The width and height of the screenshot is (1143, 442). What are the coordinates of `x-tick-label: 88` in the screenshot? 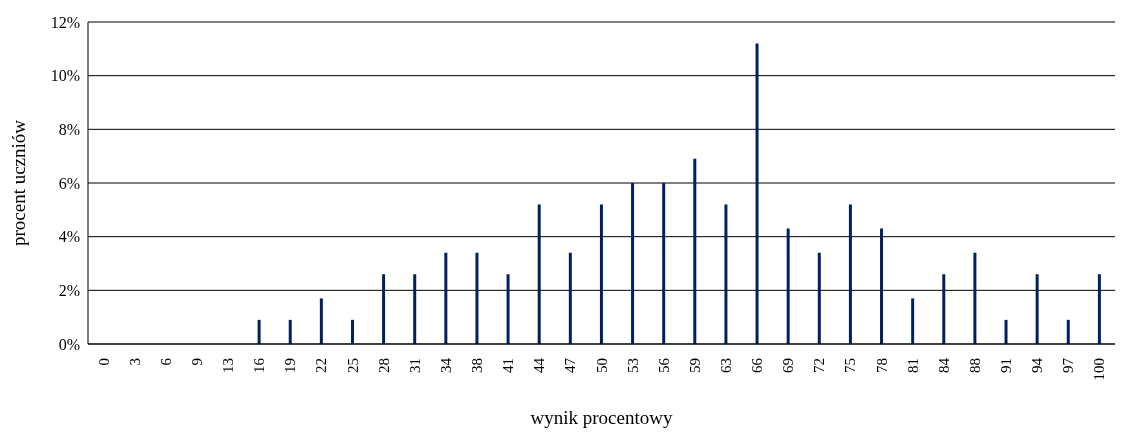 It's located at (974, 365).